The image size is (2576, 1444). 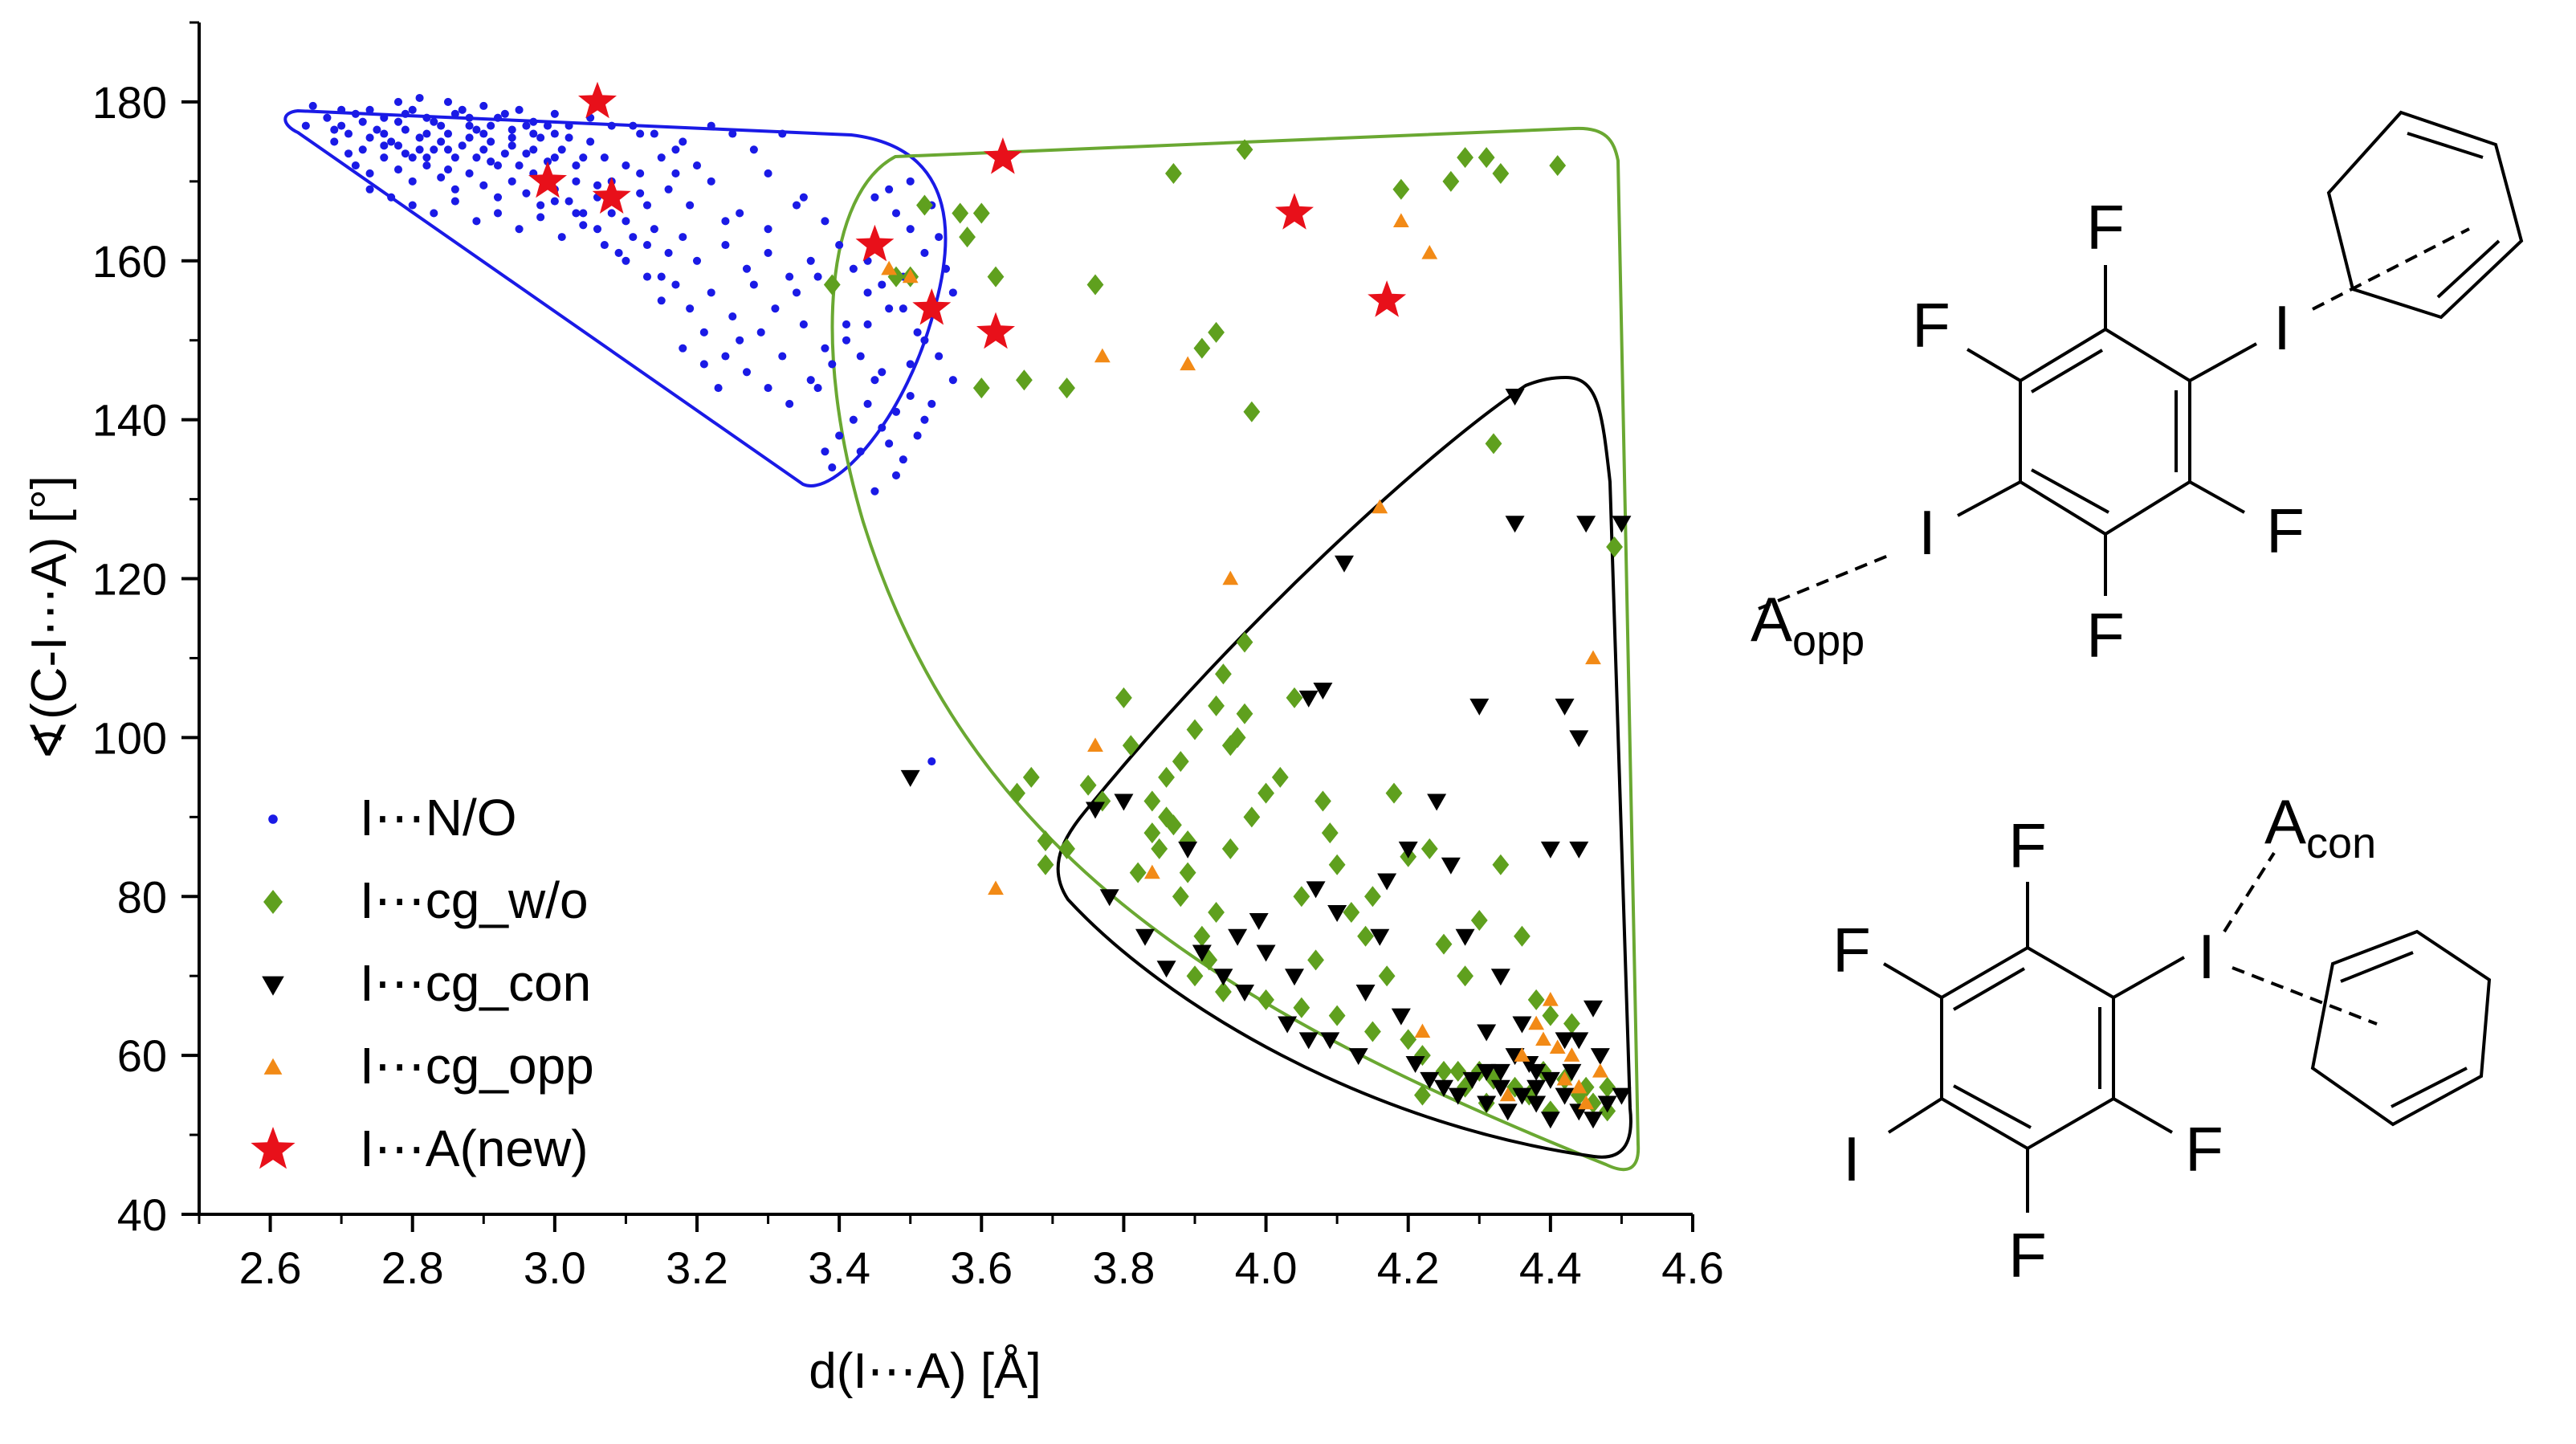 I want to click on series-triangle-down, so click(x=1266, y=758).